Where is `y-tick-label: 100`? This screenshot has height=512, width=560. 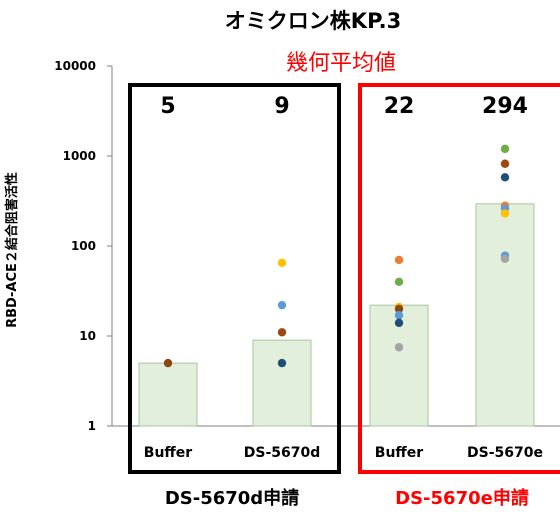 y-tick-label: 100 is located at coordinates (83, 246).